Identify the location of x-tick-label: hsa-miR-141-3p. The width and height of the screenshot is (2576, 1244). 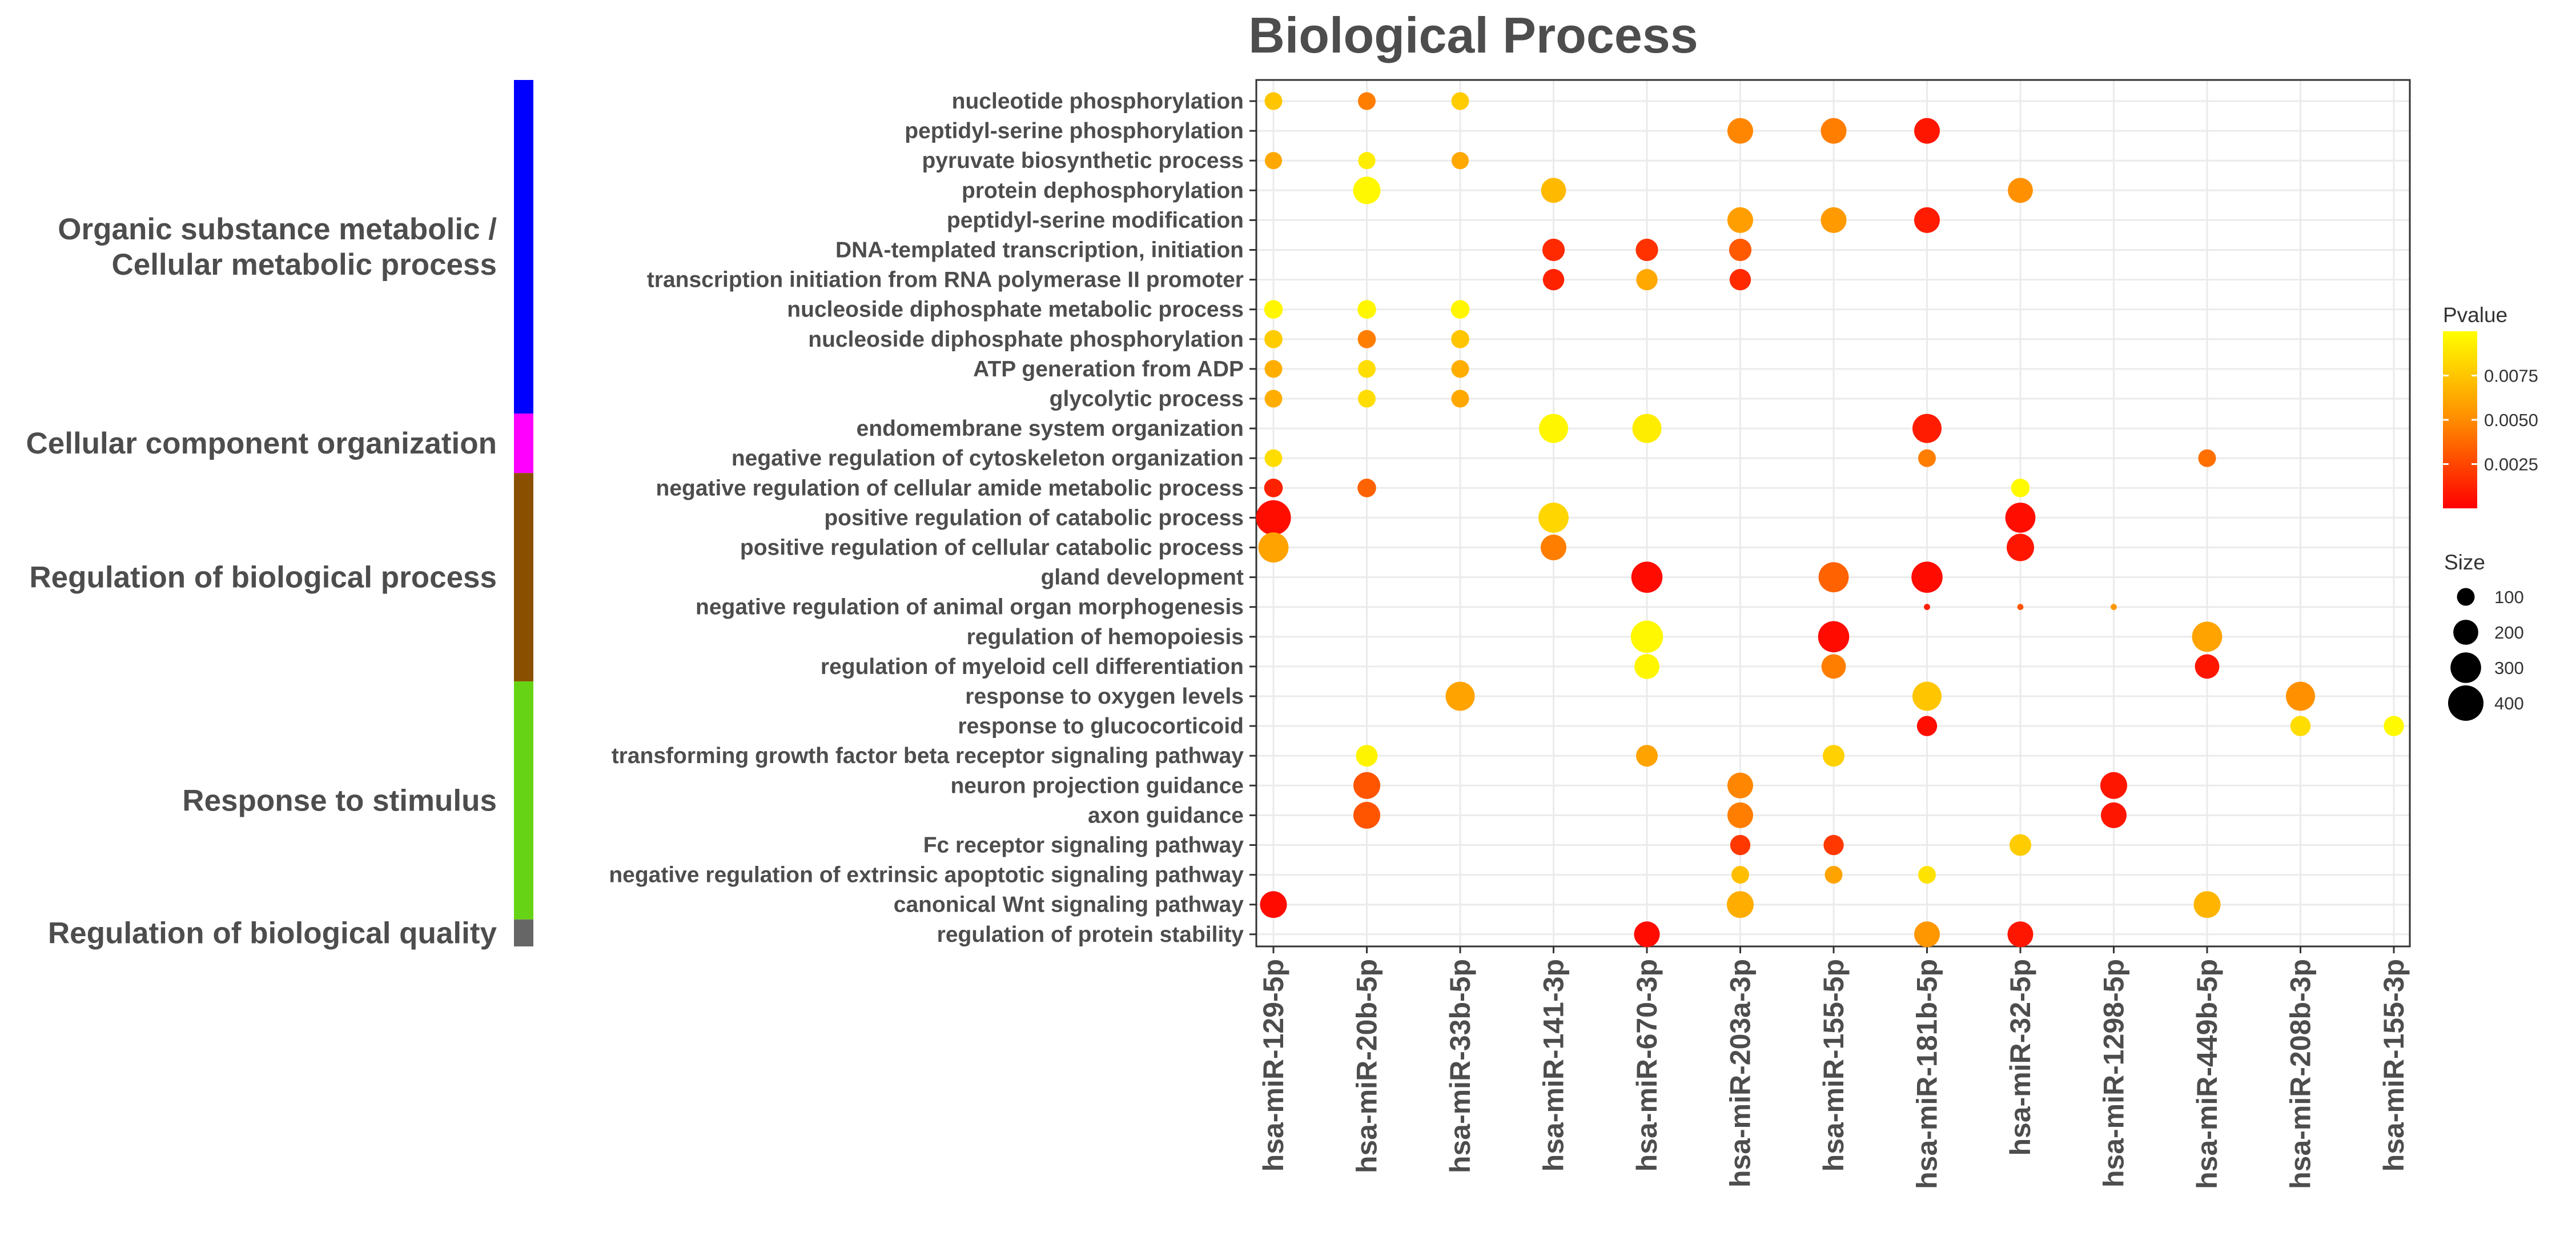
(1554, 1065).